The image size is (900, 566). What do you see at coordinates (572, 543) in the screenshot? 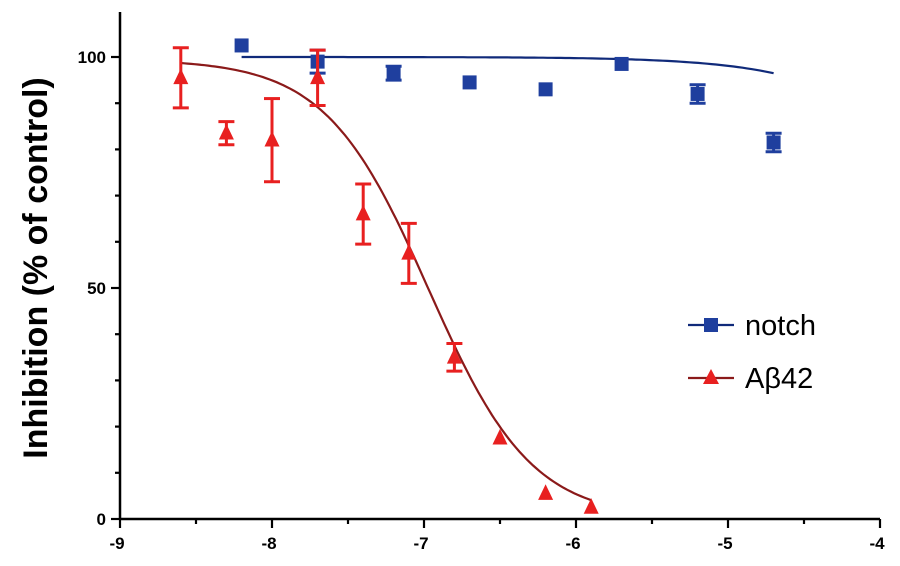
I see `x-tick-label: -6` at bounding box center [572, 543].